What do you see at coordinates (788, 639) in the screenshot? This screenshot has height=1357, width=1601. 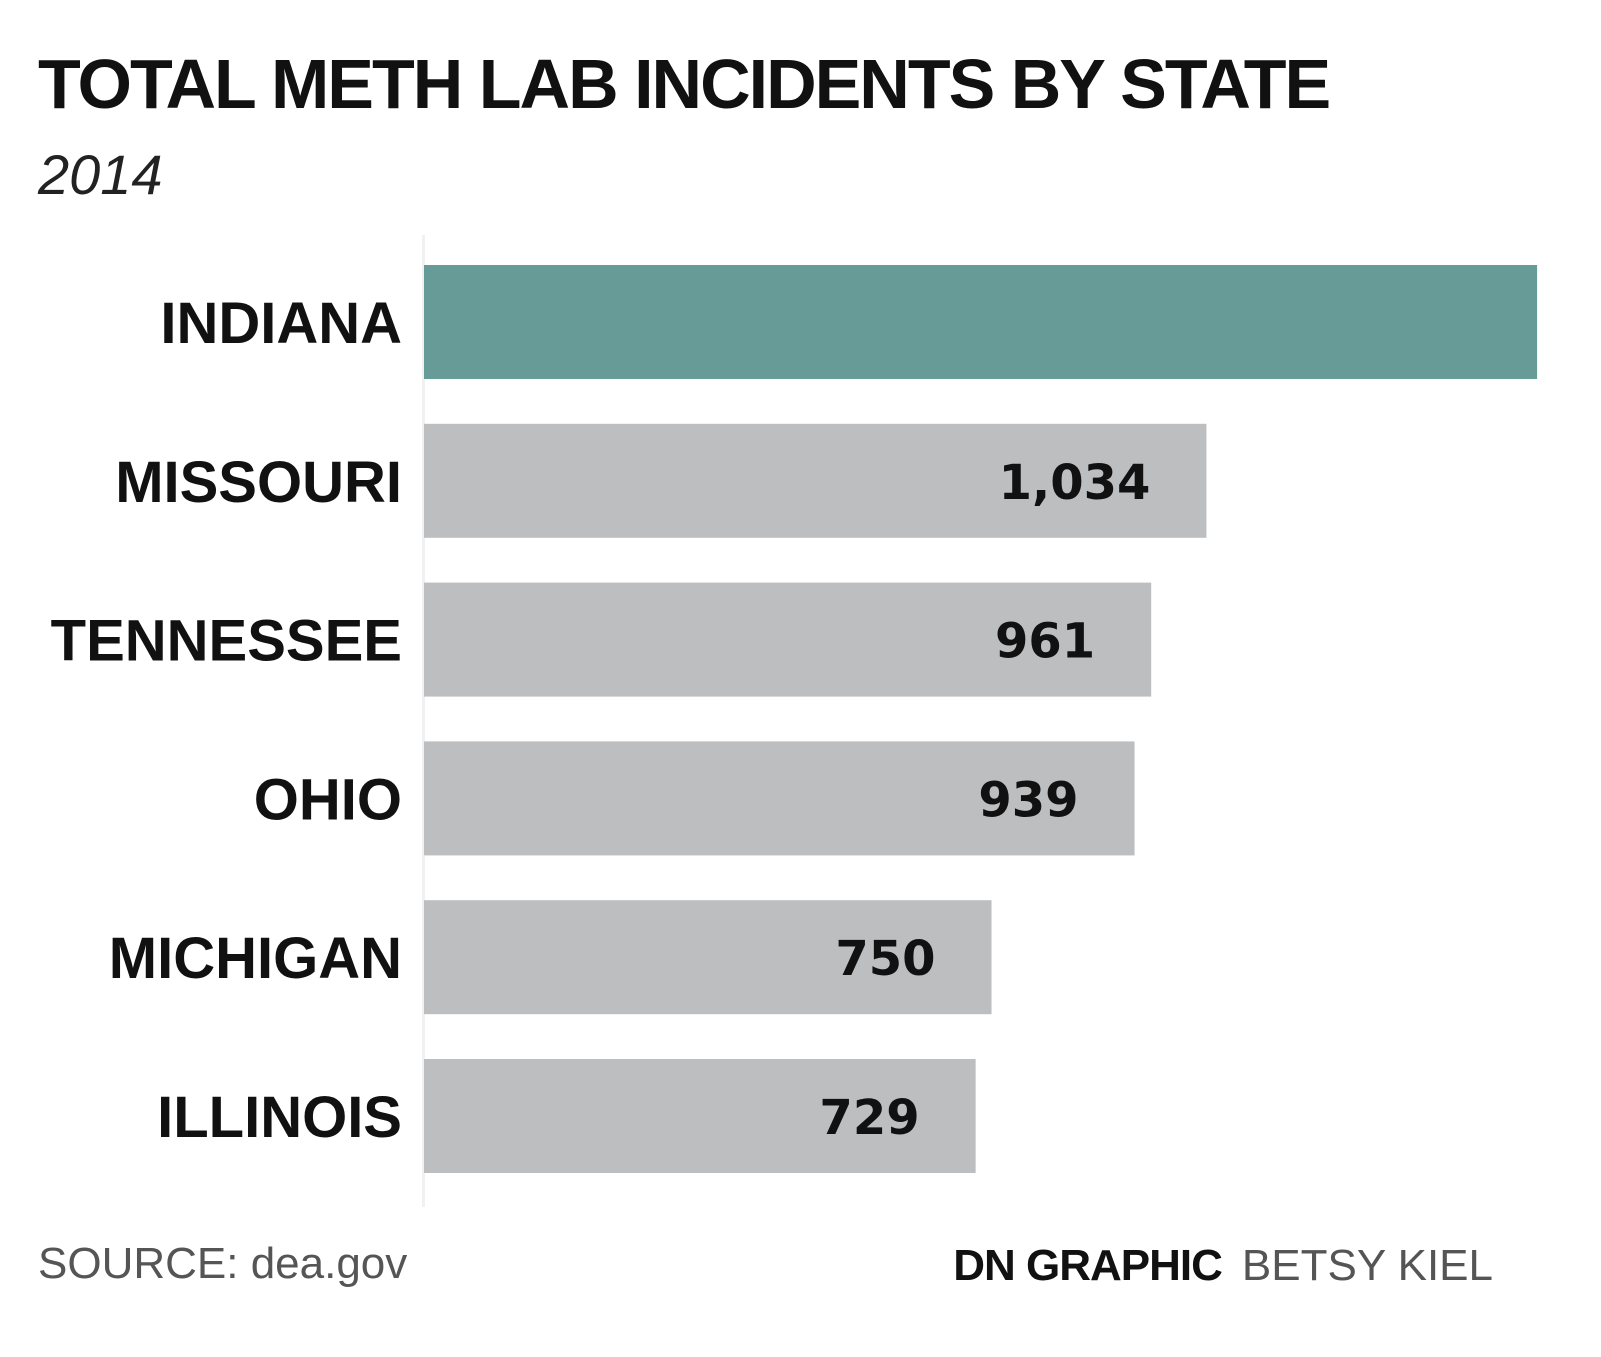 I see `bar-tennessee` at bounding box center [788, 639].